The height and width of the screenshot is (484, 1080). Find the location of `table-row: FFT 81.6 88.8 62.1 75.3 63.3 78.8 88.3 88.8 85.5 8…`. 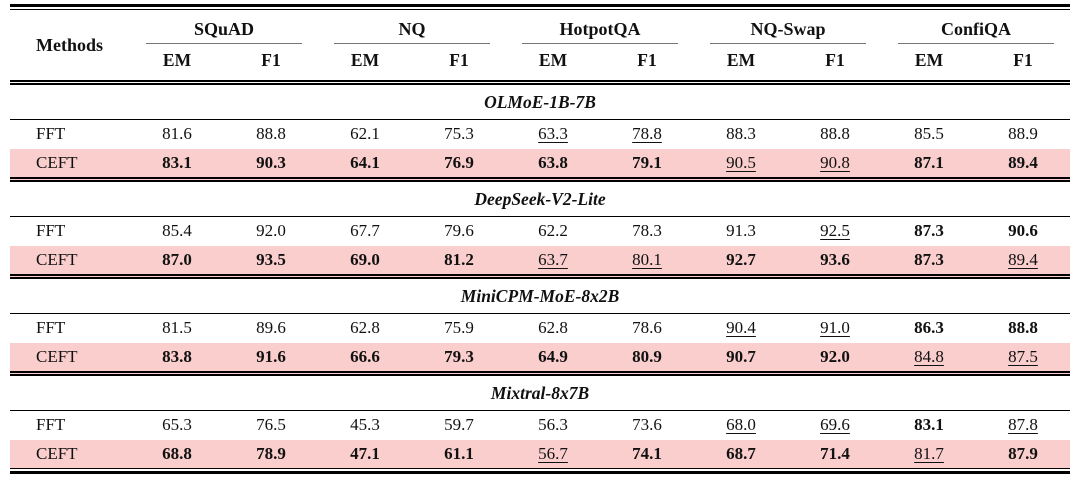

table-row: FFT 81.6 88.8 62.1 75.3 63.3 78.8 88.3 88.8 85.5 8… is located at coordinates (540, 134).